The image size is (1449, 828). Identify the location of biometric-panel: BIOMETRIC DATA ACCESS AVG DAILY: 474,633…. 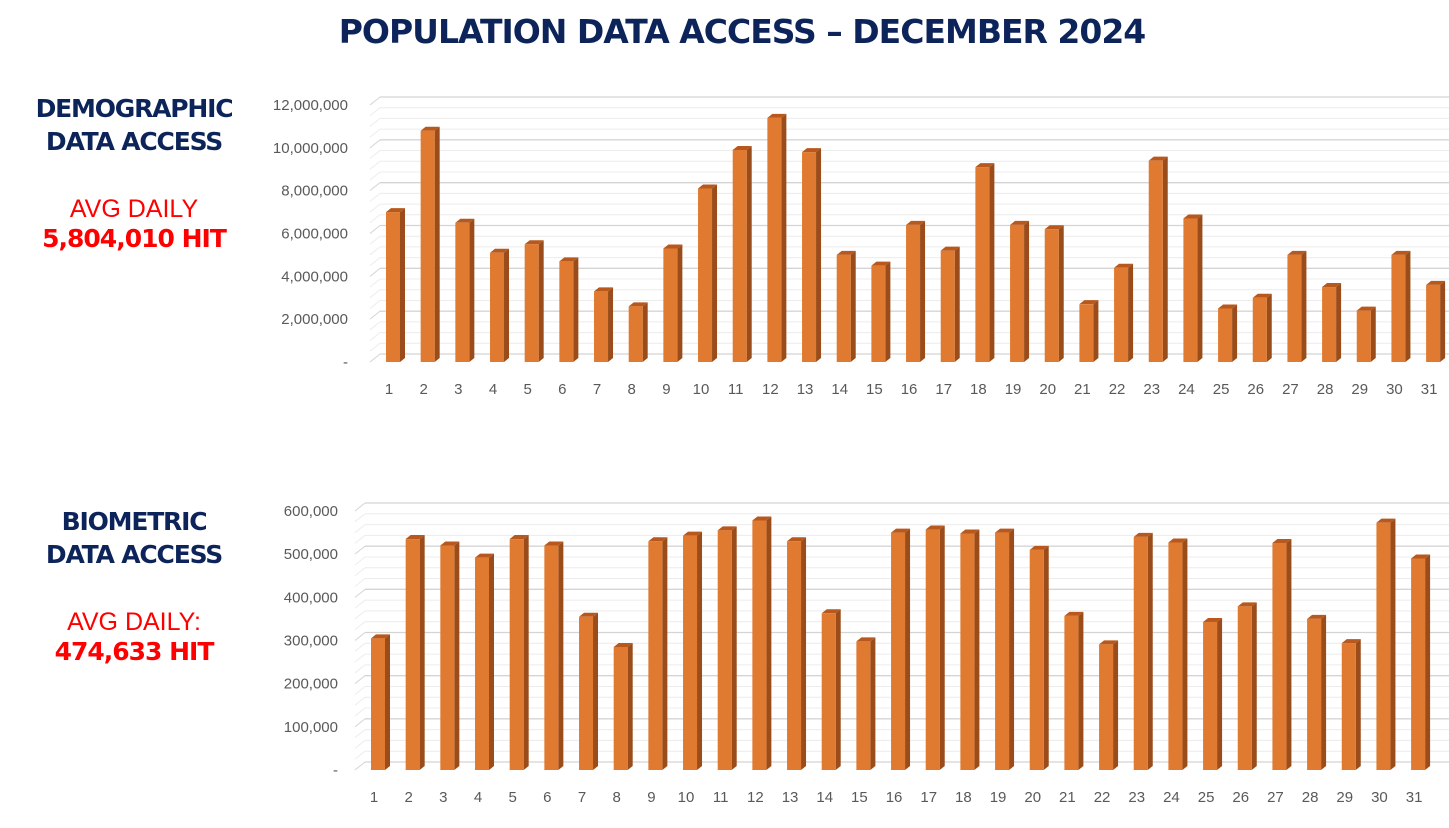
(134, 586).